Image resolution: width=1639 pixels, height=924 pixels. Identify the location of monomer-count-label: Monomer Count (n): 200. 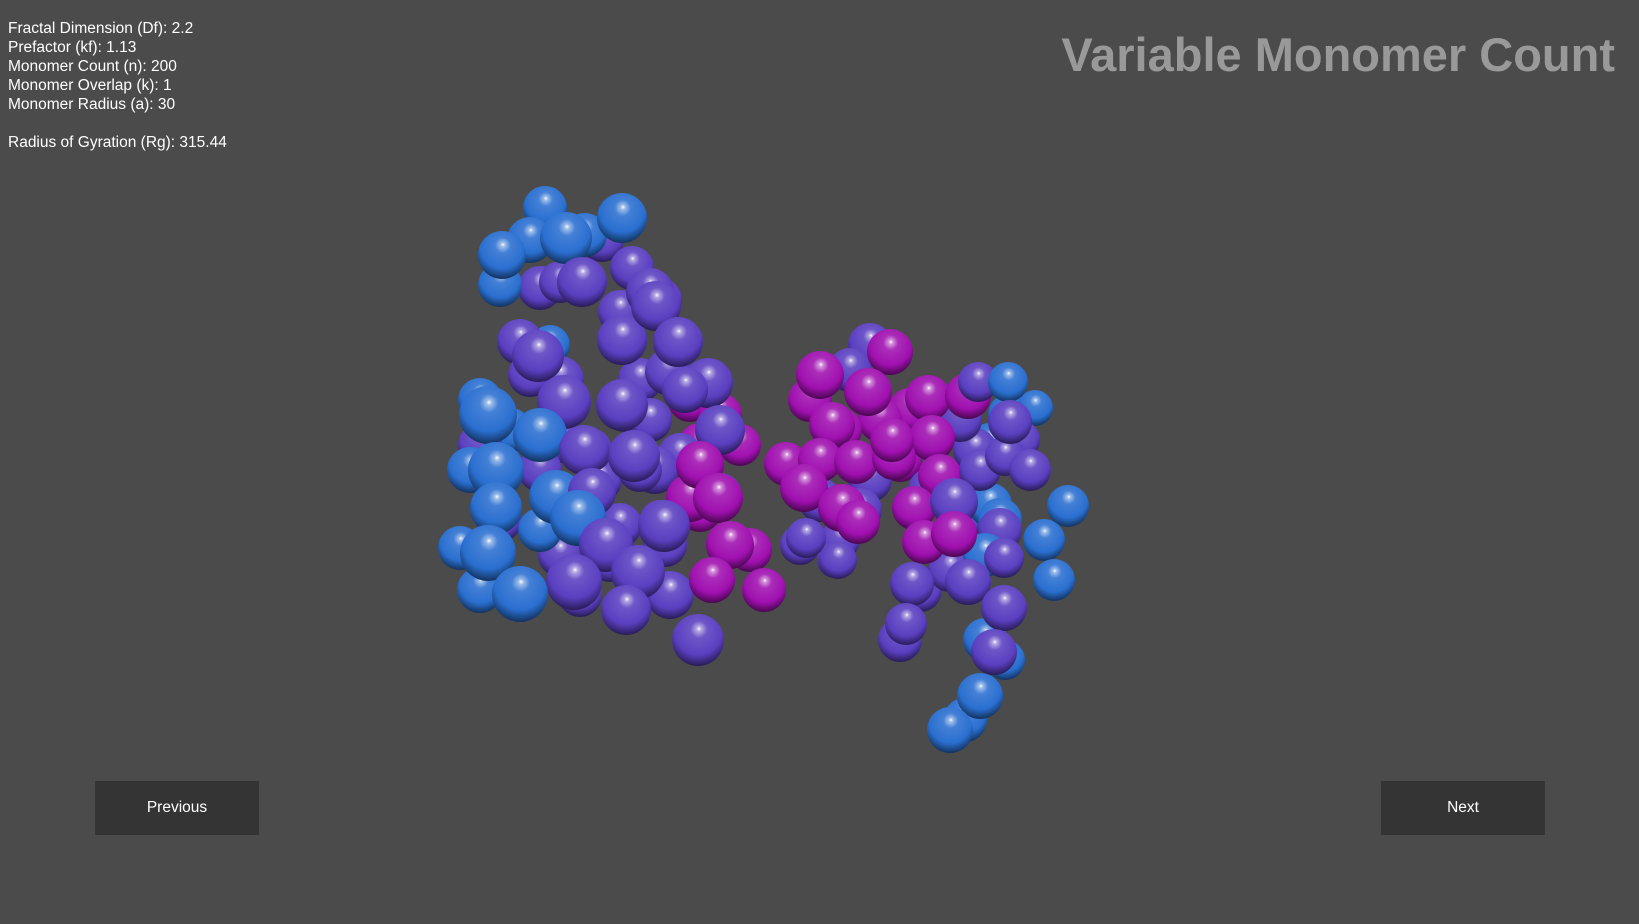
(92, 66).